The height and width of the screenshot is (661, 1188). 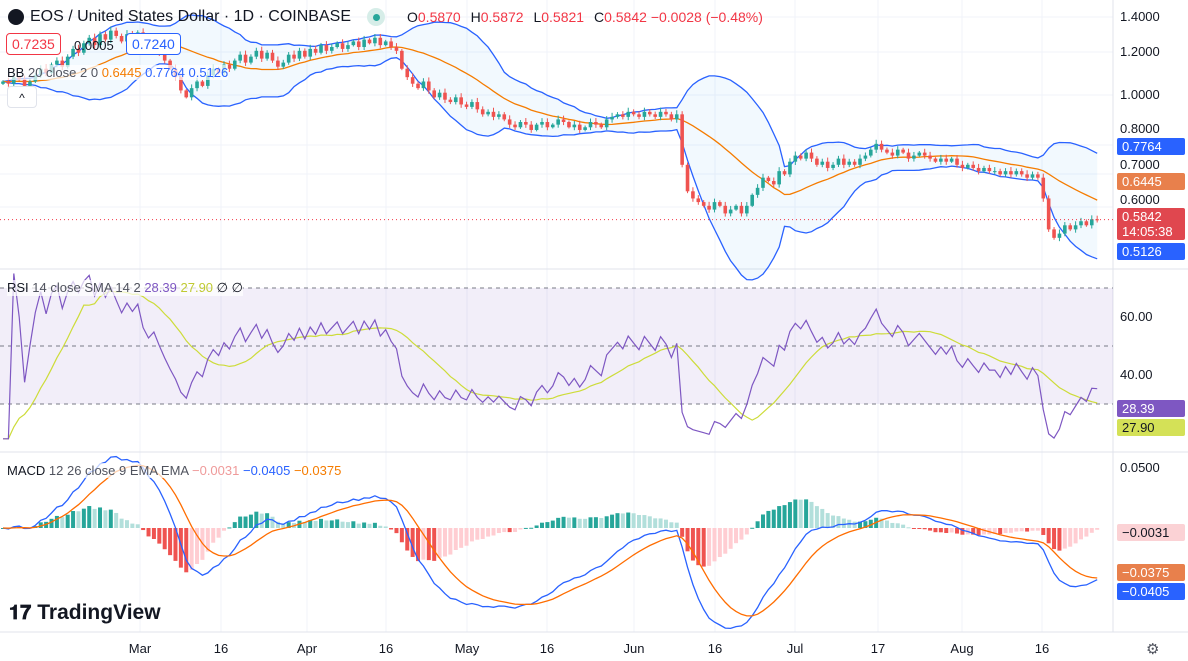 I want to click on bb-legend: BB 20 close 2 0 0.6445 0.7764 0.5126, so click(x=118, y=72).